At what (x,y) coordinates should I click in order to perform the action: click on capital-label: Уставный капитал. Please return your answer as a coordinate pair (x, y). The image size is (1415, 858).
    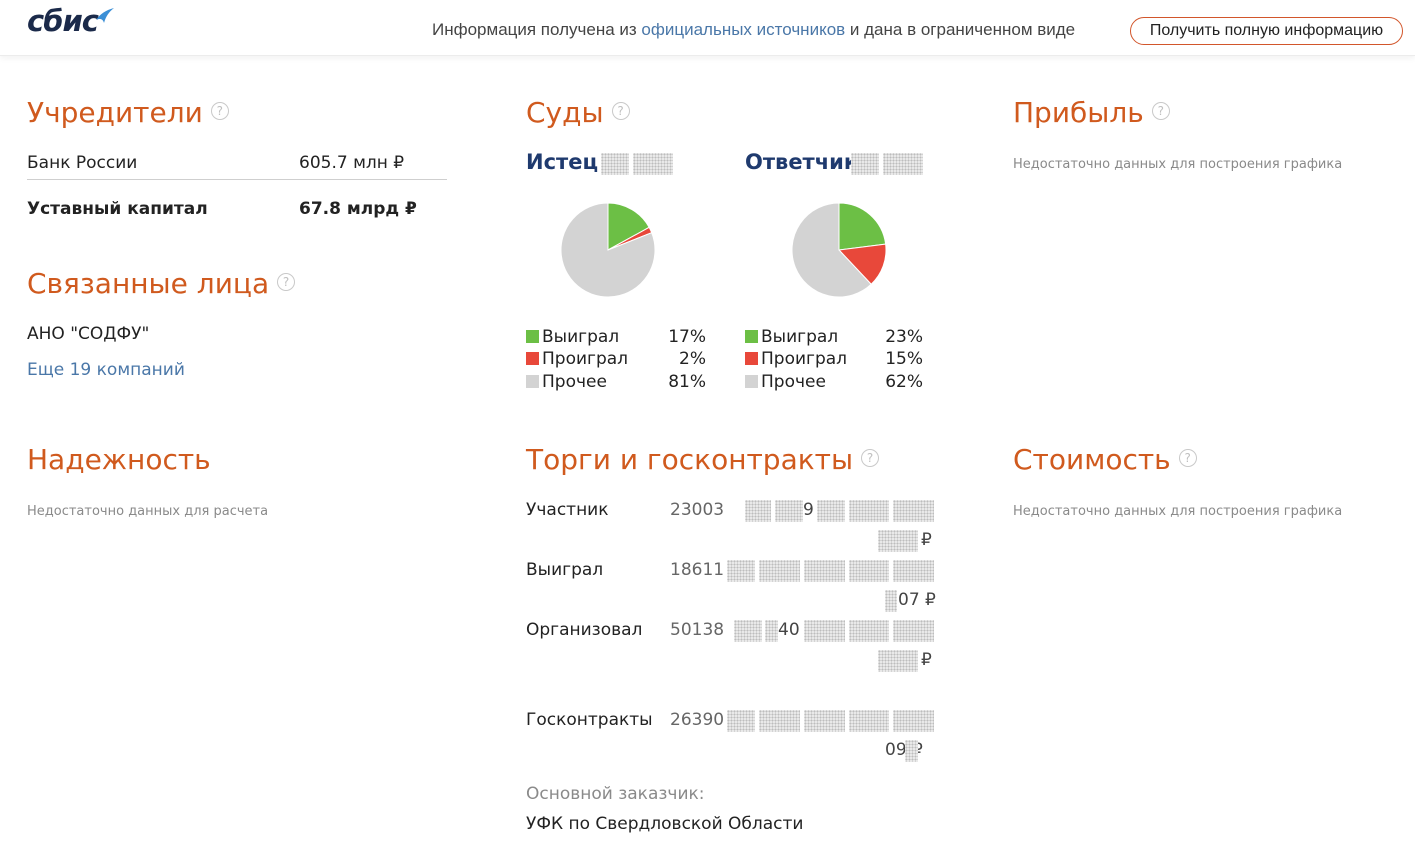
    Looking at the image, I should click on (117, 209).